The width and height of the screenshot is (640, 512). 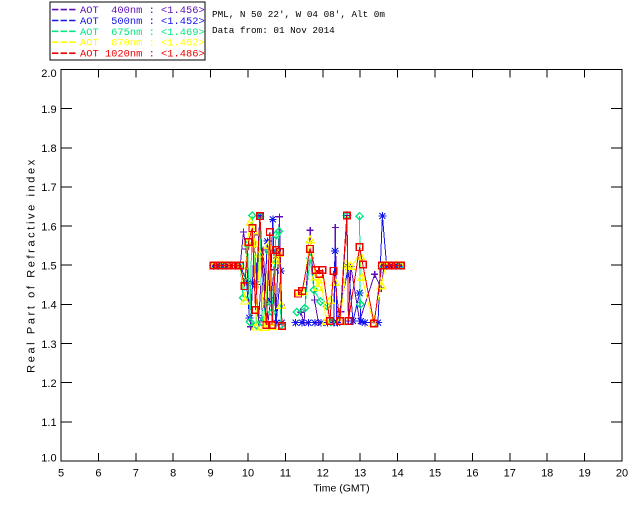 What do you see at coordinates (48, 459) in the screenshot?
I see `svg-text: 1.0` at bounding box center [48, 459].